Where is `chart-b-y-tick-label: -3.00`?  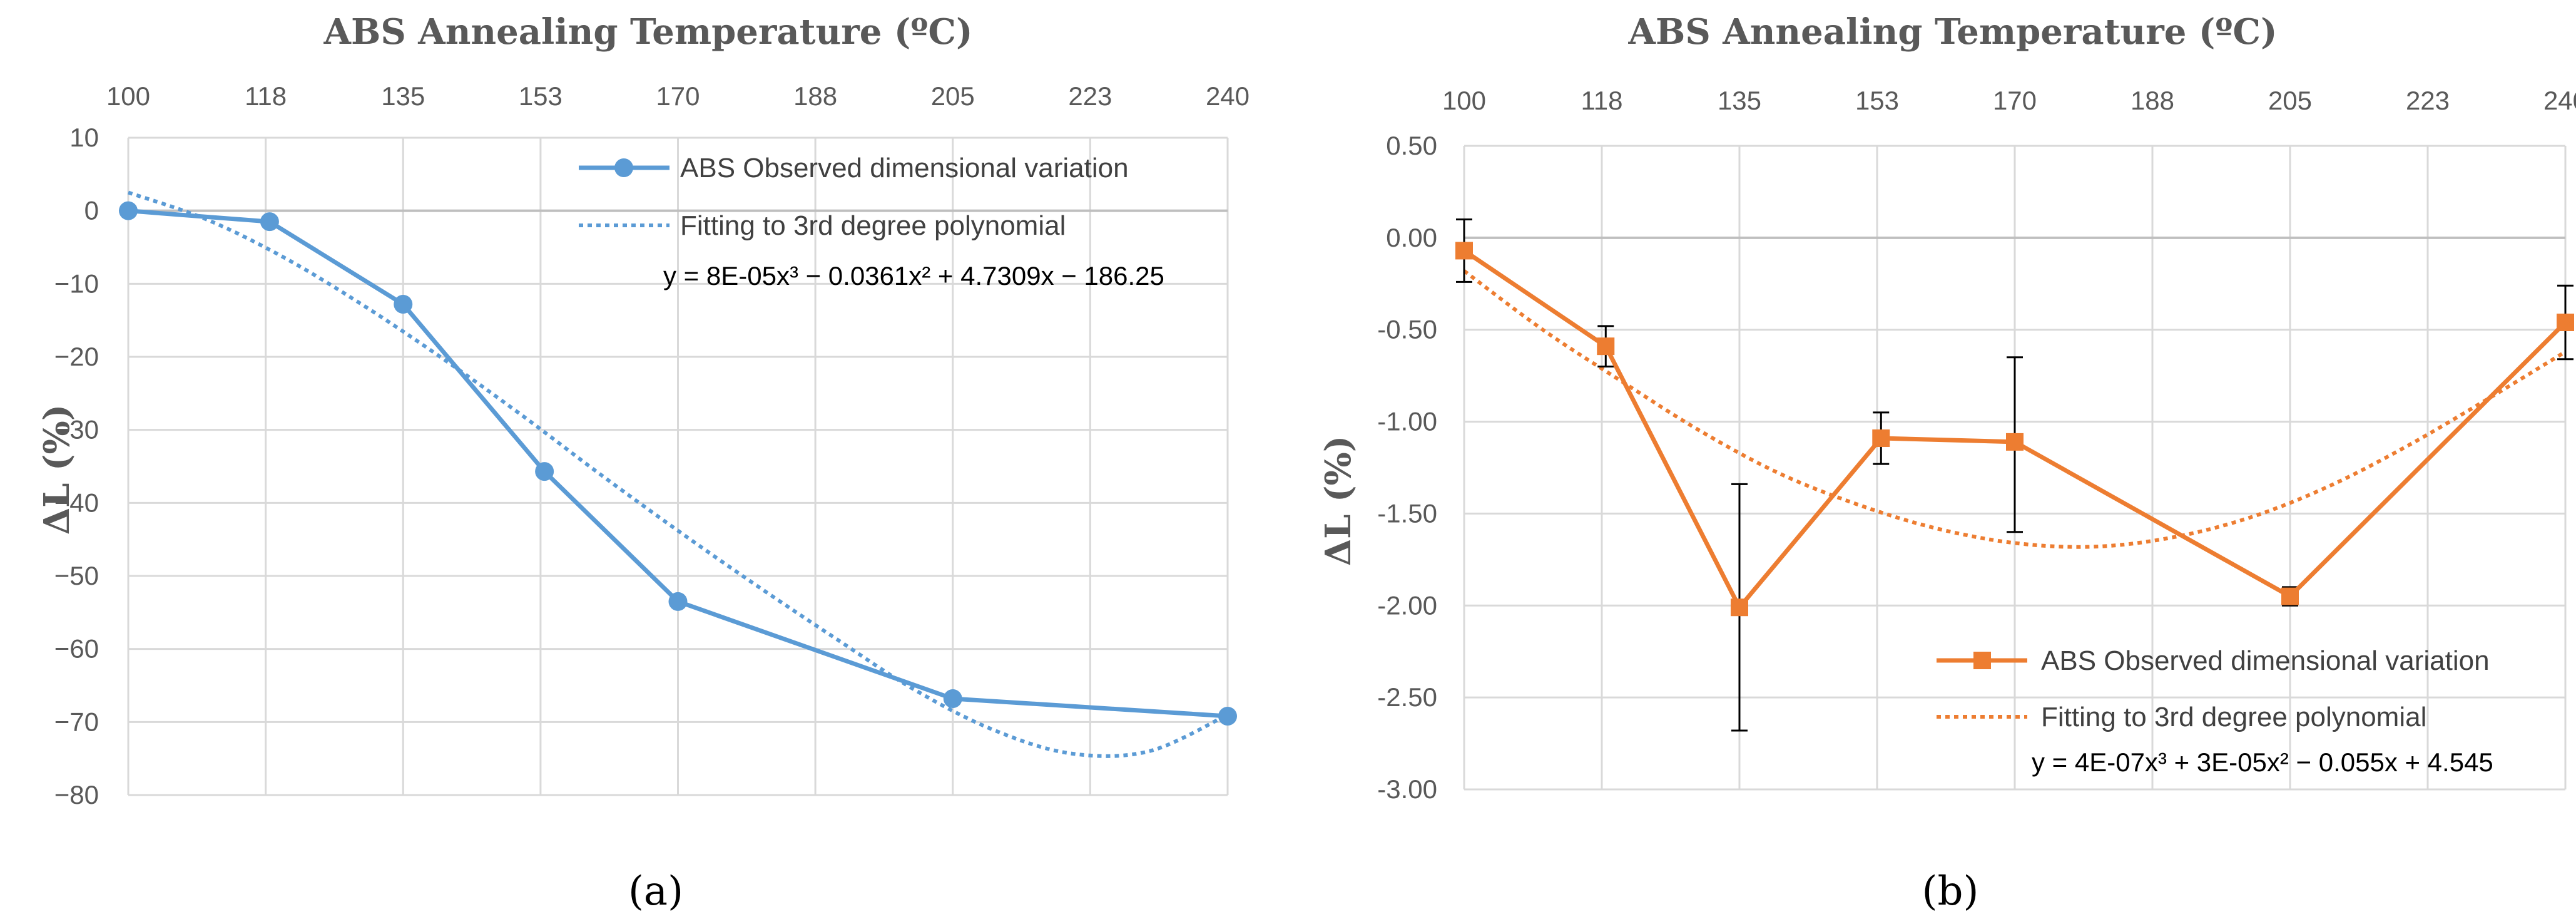 chart-b-y-tick-label: -3.00 is located at coordinates (1407, 789).